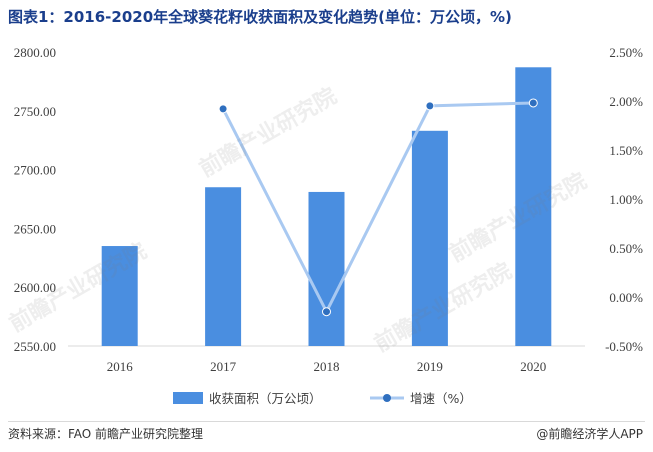 Image resolution: width=653 pixels, height=452 pixels. I want to click on x-tick-label: 2020, so click(533, 366).